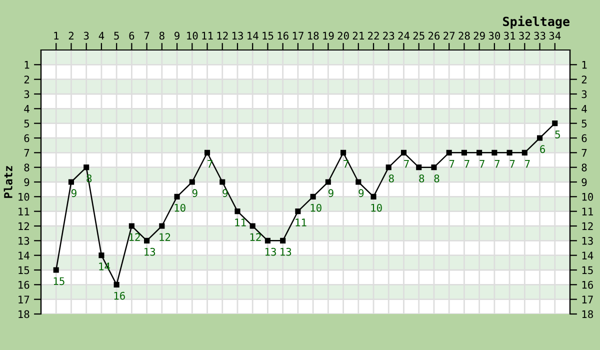  I want to click on x-tick-label: 28, so click(464, 36).